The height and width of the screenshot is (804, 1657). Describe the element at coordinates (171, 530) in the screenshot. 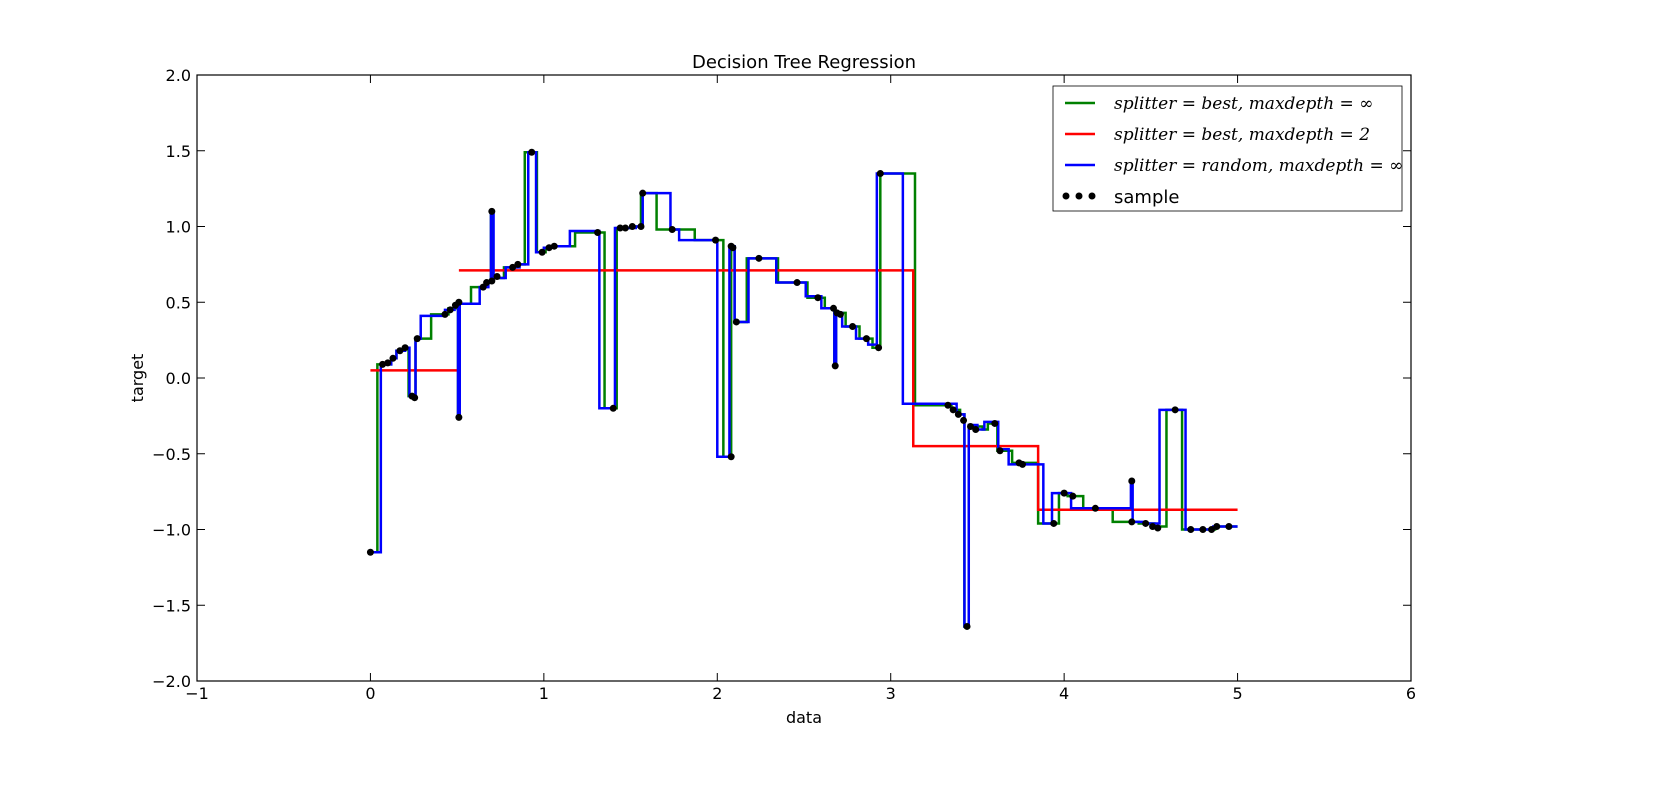

I see `y-tick-label: −1.0` at that location.